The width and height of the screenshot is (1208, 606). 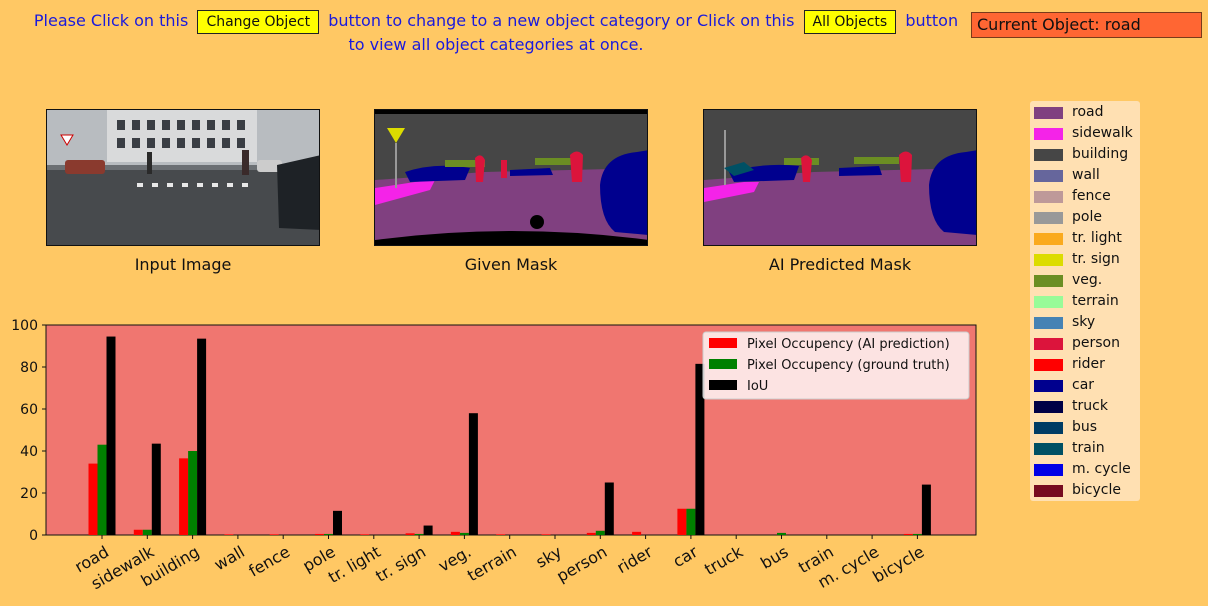 What do you see at coordinates (1084, 322) in the screenshot?
I see `class-legend-label: sky` at bounding box center [1084, 322].